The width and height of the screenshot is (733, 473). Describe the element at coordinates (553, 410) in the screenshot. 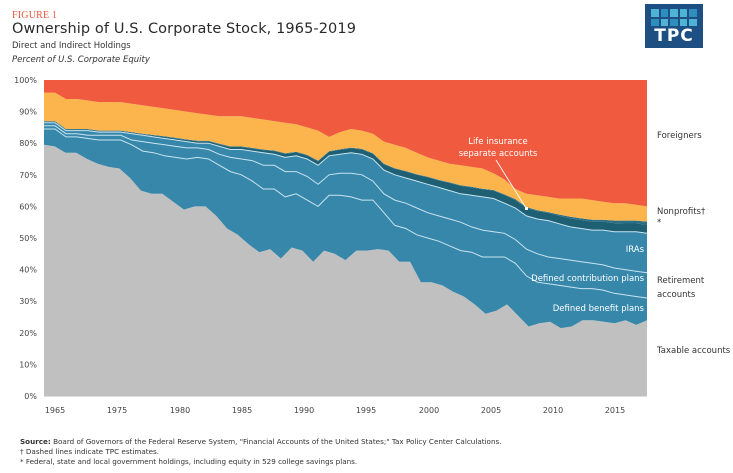

I see `x-tick-label: 2010` at that location.